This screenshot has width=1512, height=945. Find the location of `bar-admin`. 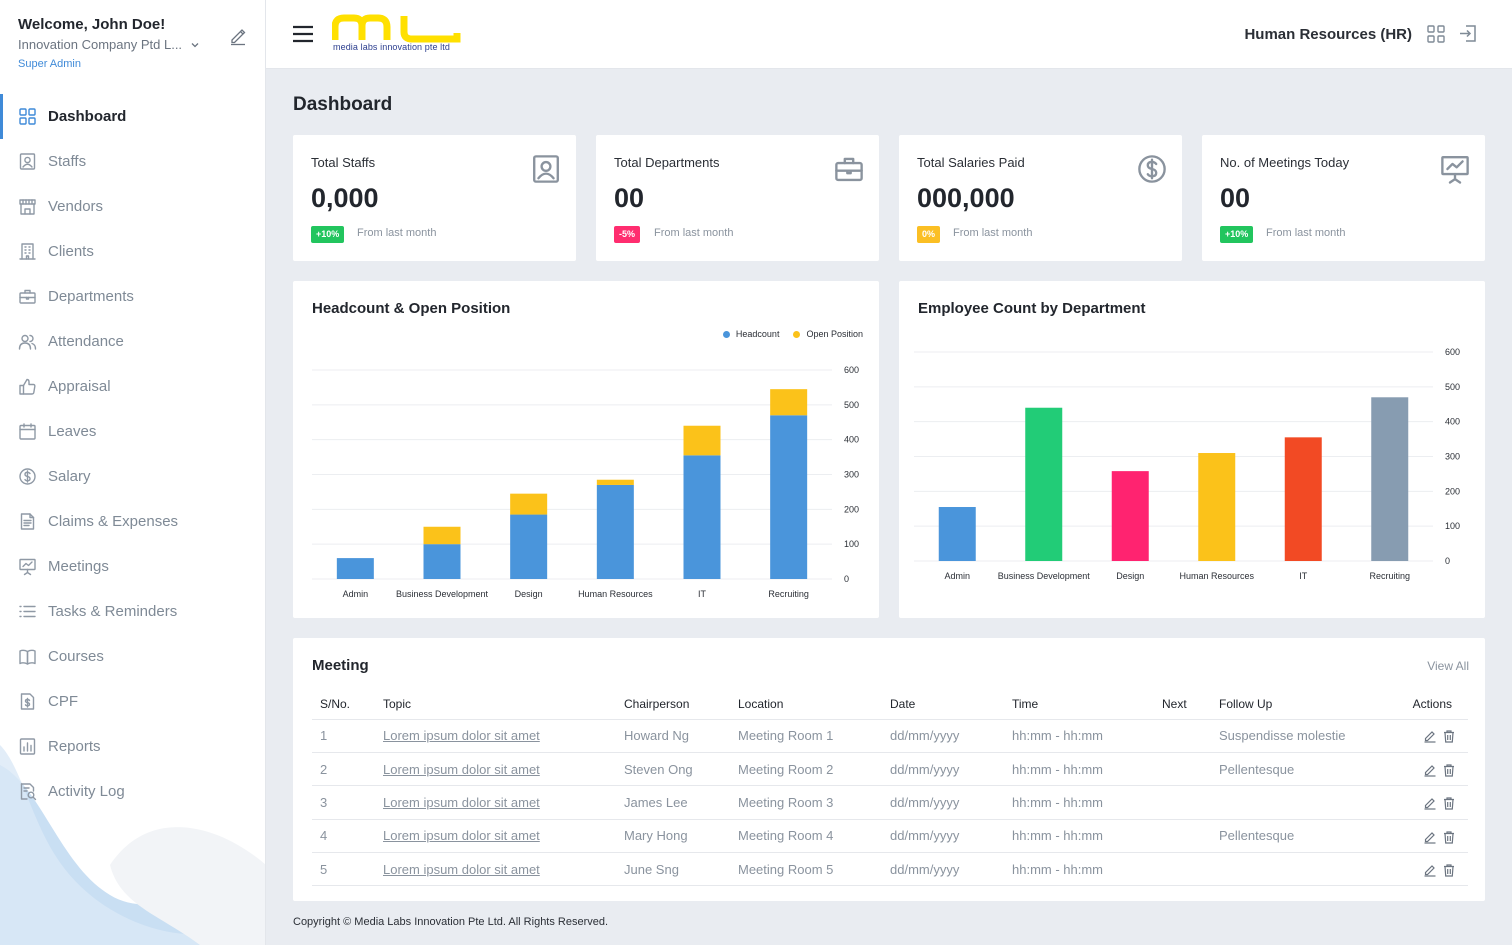

bar-admin is located at coordinates (957, 534).